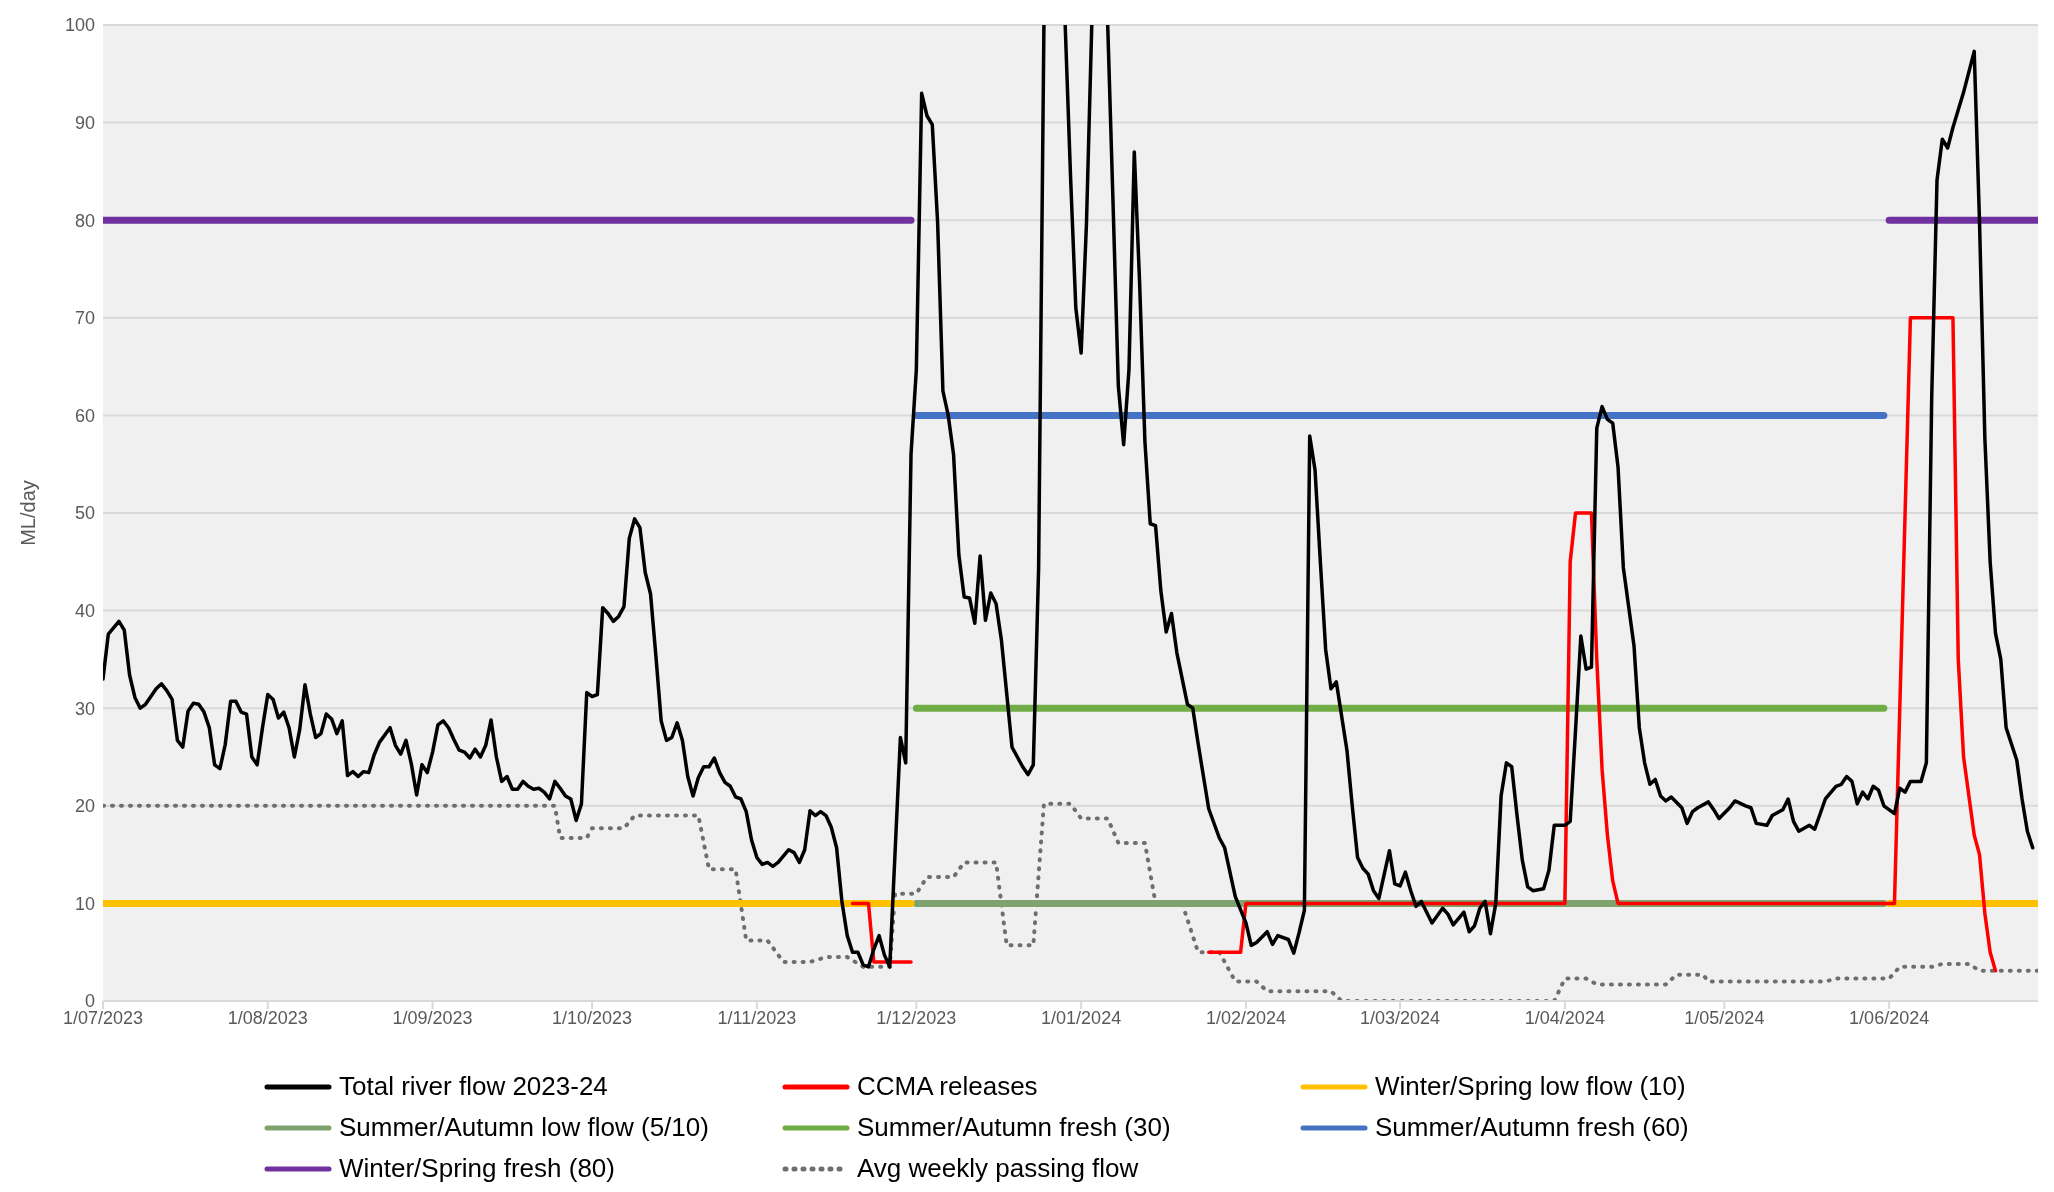 This screenshot has width=2054, height=1192. What do you see at coordinates (592, 1017) in the screenshot?
I see `x-tick-label: 1/10/2023` at bounding box center [592, 1017].